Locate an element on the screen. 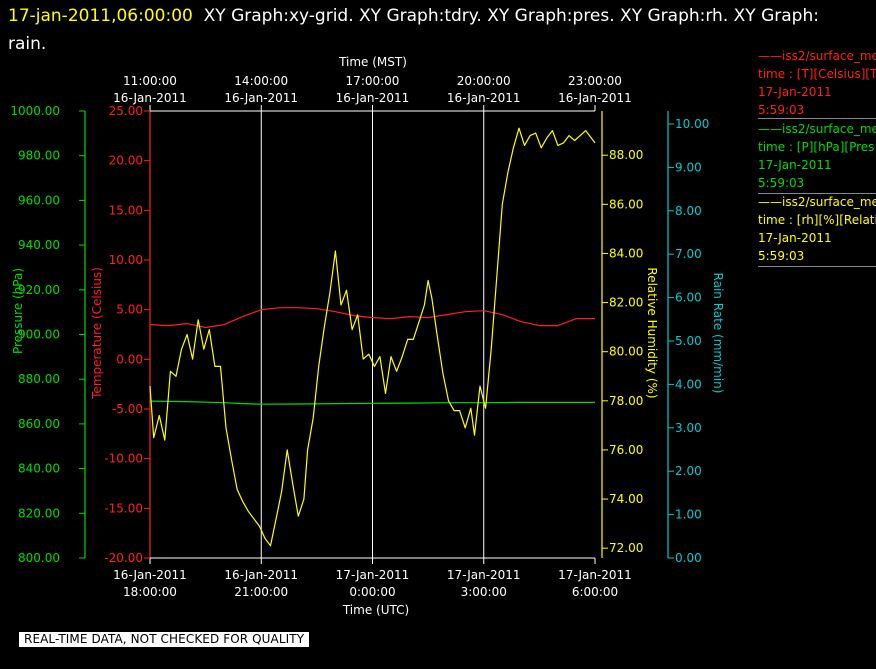 The image size is (876, 669). humidity-tick-label: 88.00 is located at coordinates (626, 155).